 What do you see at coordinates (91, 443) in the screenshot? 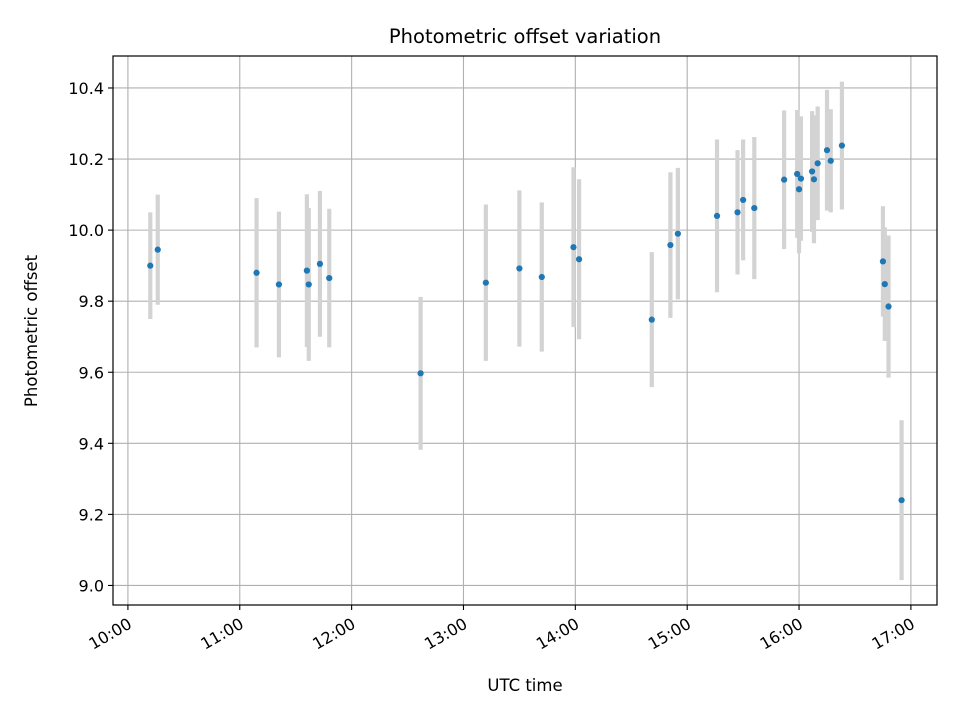
I see `y-tick-label: 9.4` at bounding box center [91, 443].